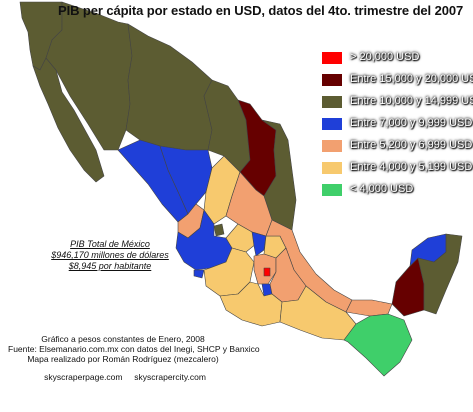 The image size is (473, 412). I want to click on legend-item: Entre 10,000 y 14,999 USD, so click(397, 105).